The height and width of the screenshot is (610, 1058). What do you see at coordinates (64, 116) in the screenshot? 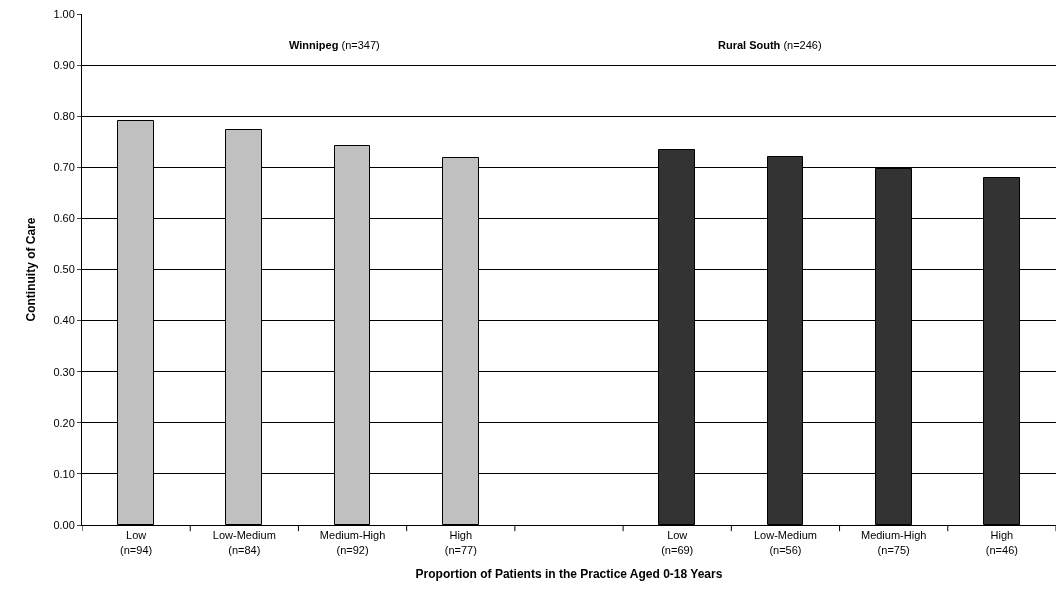
I see `y-tick-label: 0.80` at bounding box center [64, 116].